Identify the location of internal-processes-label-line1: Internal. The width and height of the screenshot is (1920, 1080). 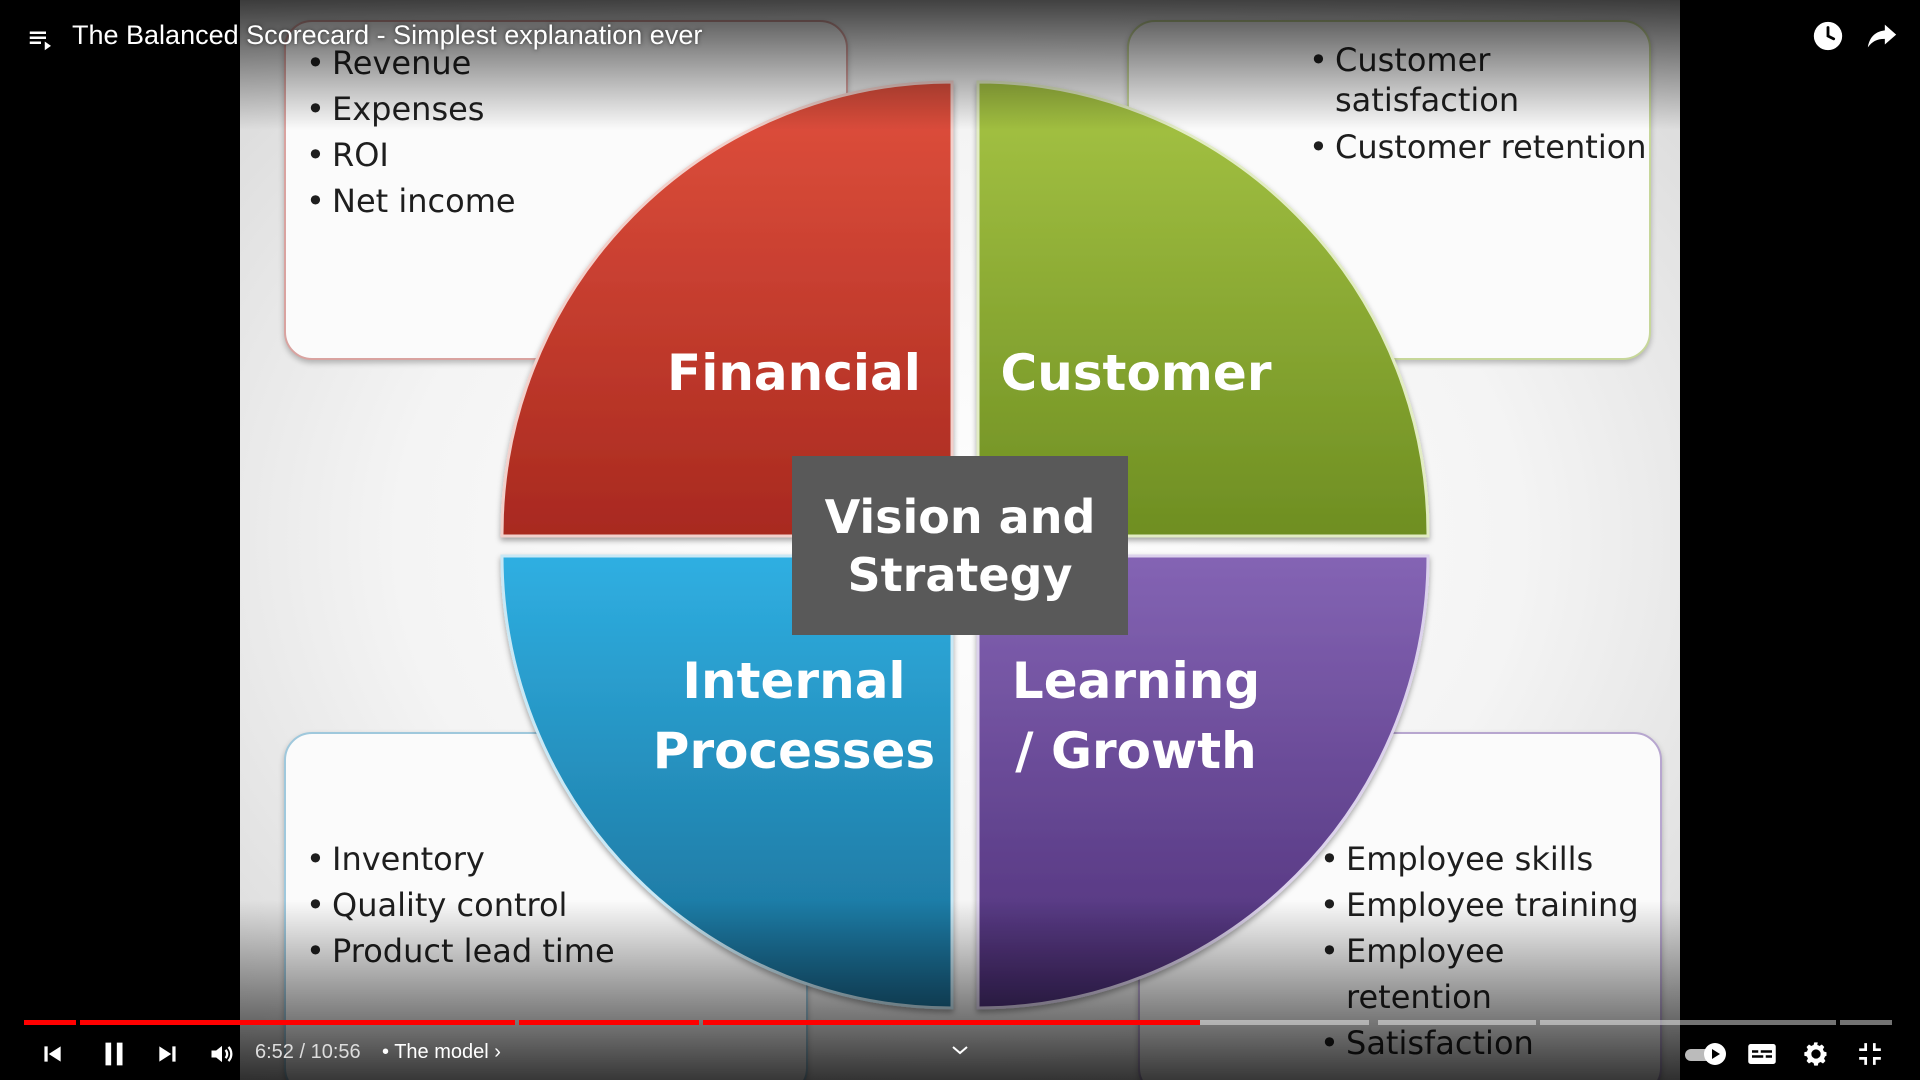
(793, 681).